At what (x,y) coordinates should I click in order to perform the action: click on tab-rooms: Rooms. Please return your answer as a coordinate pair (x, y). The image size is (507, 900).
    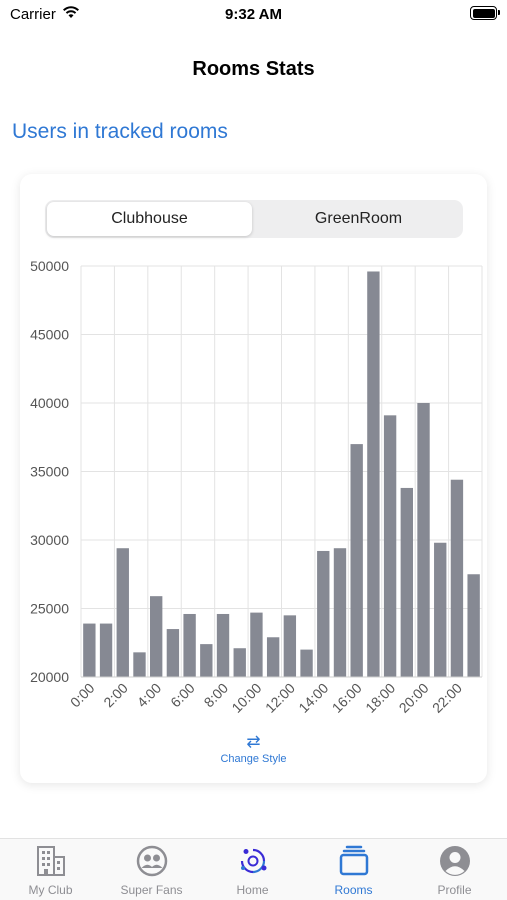
    Looking at the image, I should click on (353, 869).